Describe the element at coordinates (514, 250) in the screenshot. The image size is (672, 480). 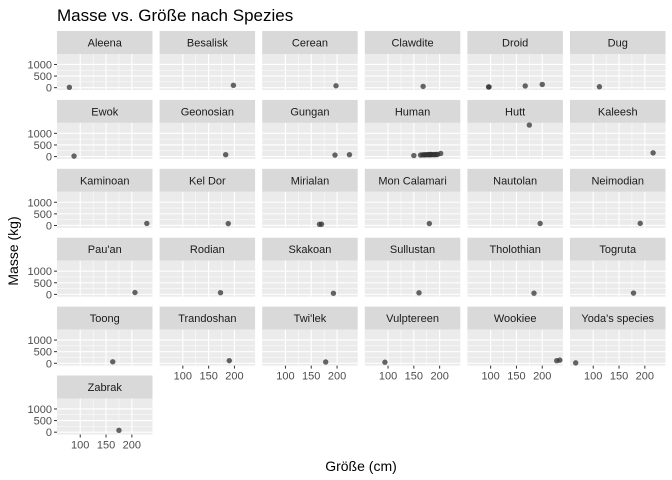
I see `facet-strip-label: Tholothian` at that location.